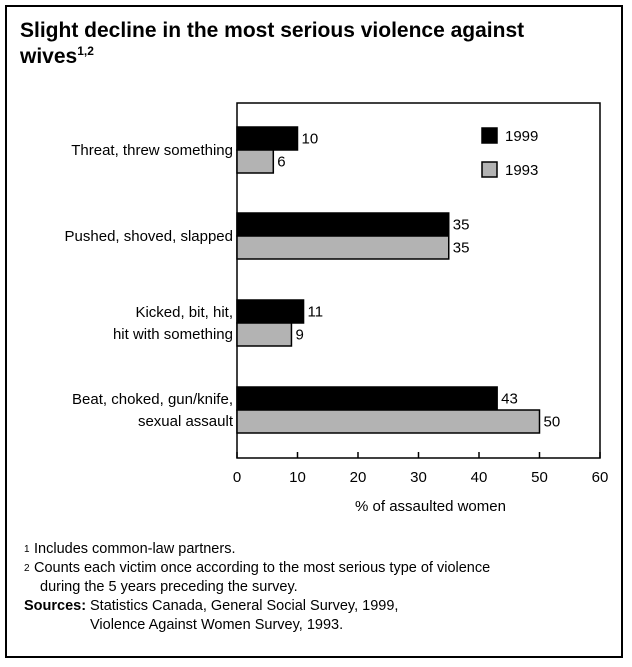 This screenshot has width=632, height=667. I want to click on x-axis: 0 10 20 30 40 50 60 % of assaulted women, so click(421, 483).